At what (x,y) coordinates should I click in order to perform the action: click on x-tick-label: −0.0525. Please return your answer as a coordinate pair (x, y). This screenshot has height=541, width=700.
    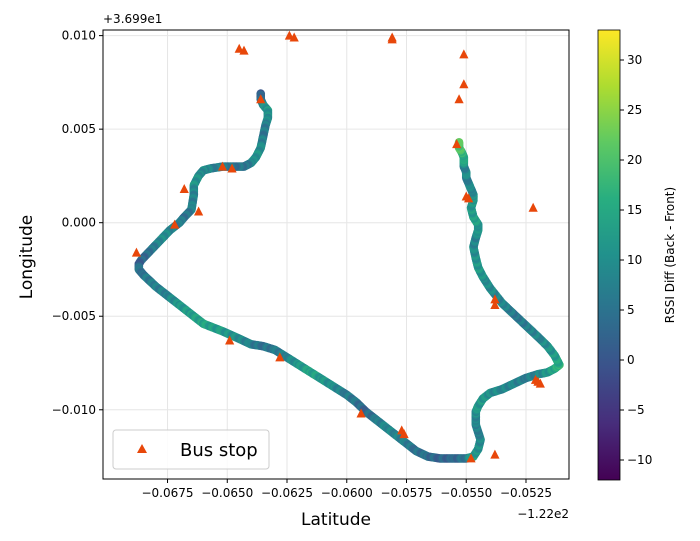
    Looking at the image, I should click on (526, 493).